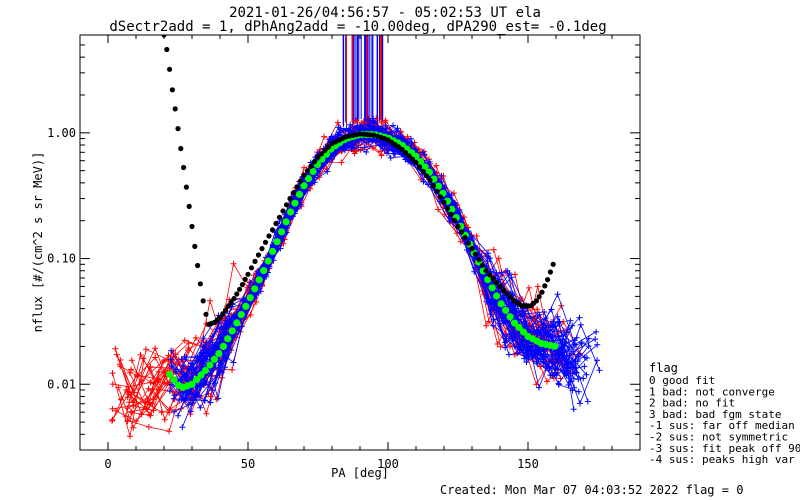 The image size is (800, 500). What do you see at coordinates (248, 464) in the screenshot?
I see `x-tick-label: 50` at bounding box center [248, 464].